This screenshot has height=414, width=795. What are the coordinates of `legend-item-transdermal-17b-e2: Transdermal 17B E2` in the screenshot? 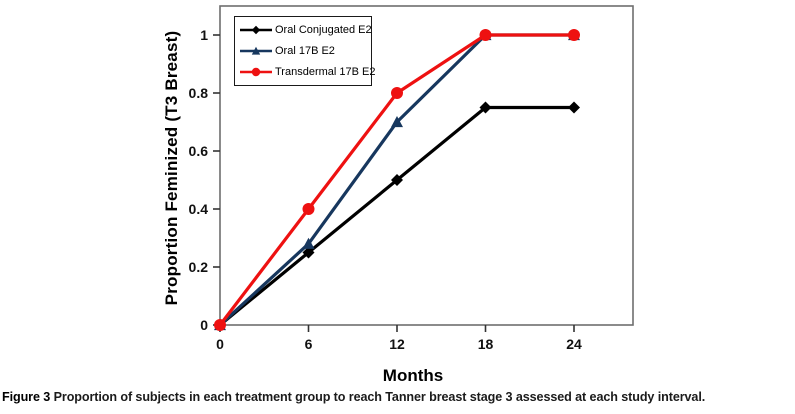 It's located at (307, 72).